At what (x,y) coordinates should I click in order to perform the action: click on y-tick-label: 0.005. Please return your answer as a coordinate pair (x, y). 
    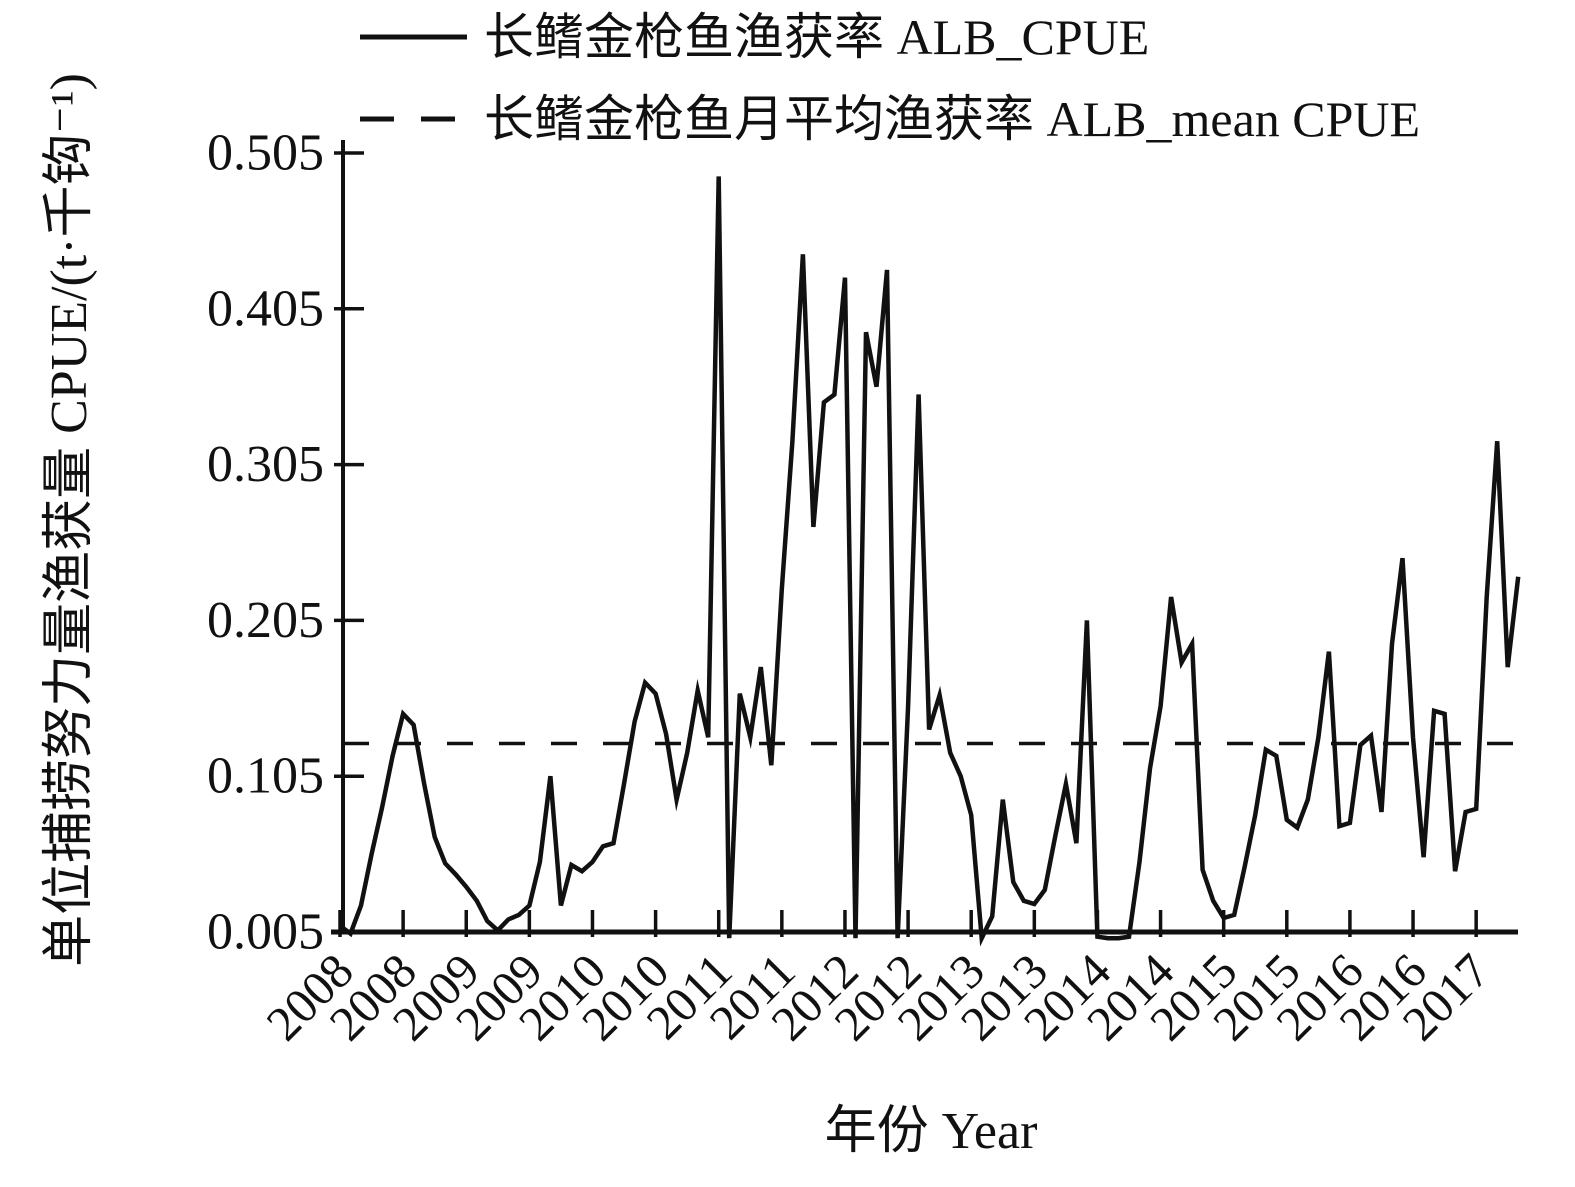
    Looking at the image, I should click on (265, 932).